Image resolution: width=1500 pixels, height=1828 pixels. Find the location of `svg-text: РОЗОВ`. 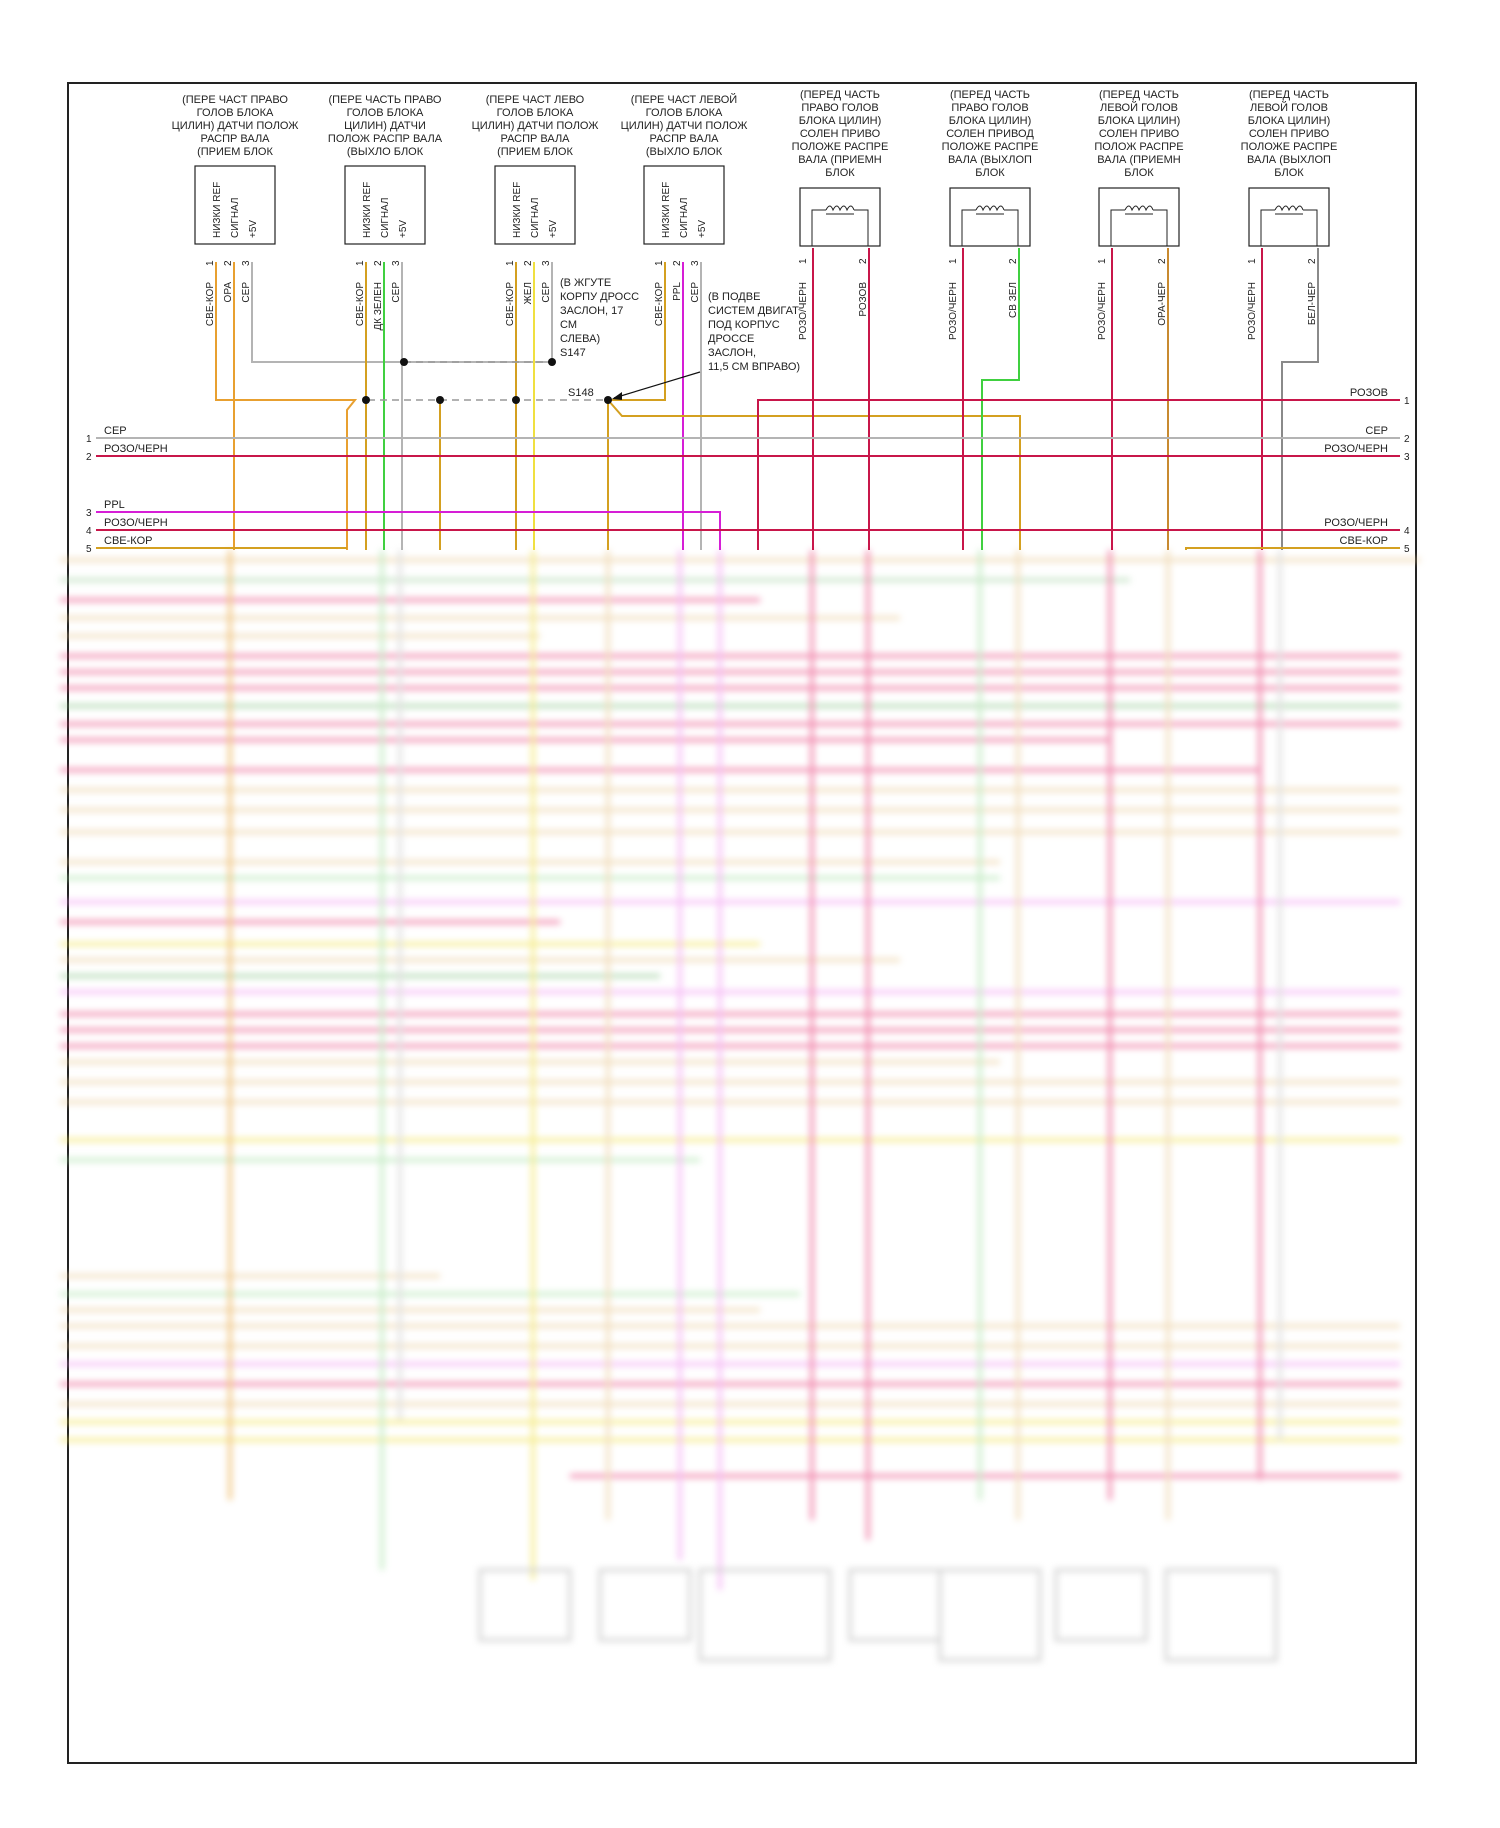

svg-text: РОЗОВ is located at coordinates (1369, 393).